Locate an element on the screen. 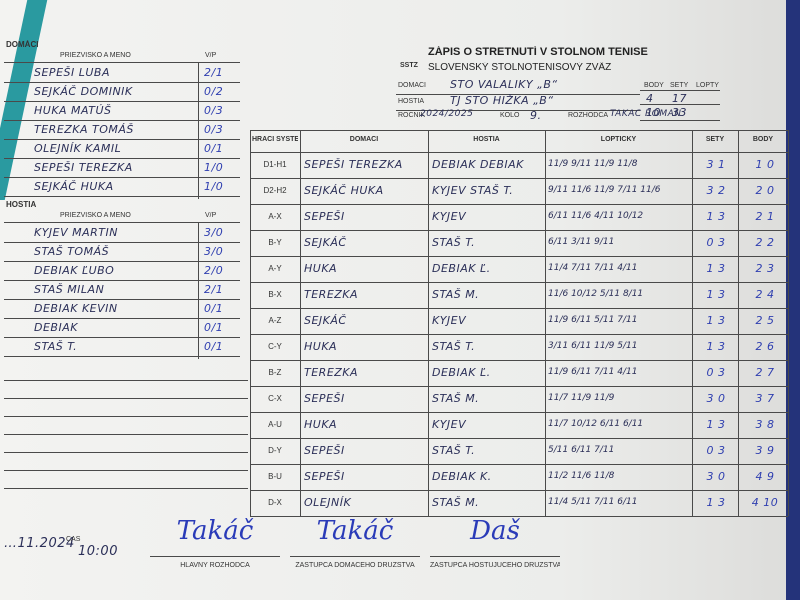  match-system: D1-H1 is located at coordinates (275, 164).